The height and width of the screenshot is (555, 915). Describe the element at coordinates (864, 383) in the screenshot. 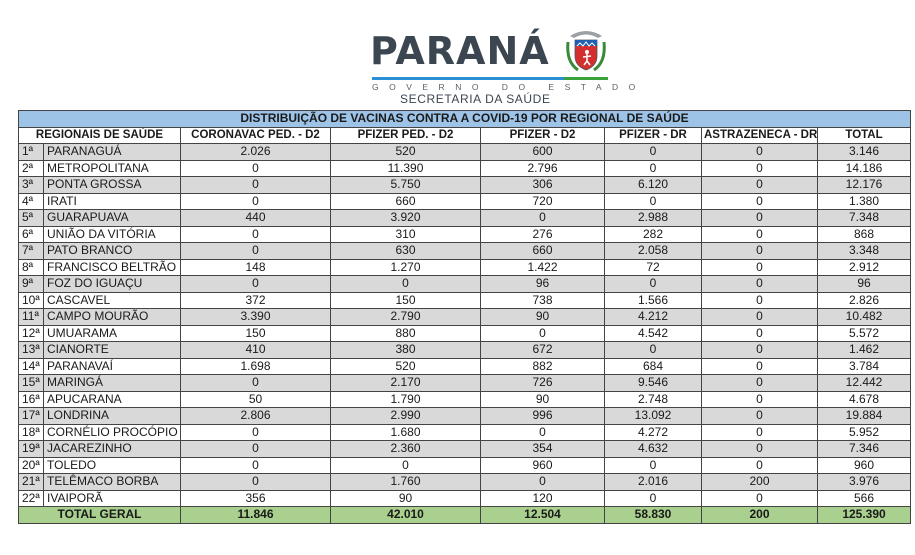

I see `row-total-cell: 12.442` at that location.